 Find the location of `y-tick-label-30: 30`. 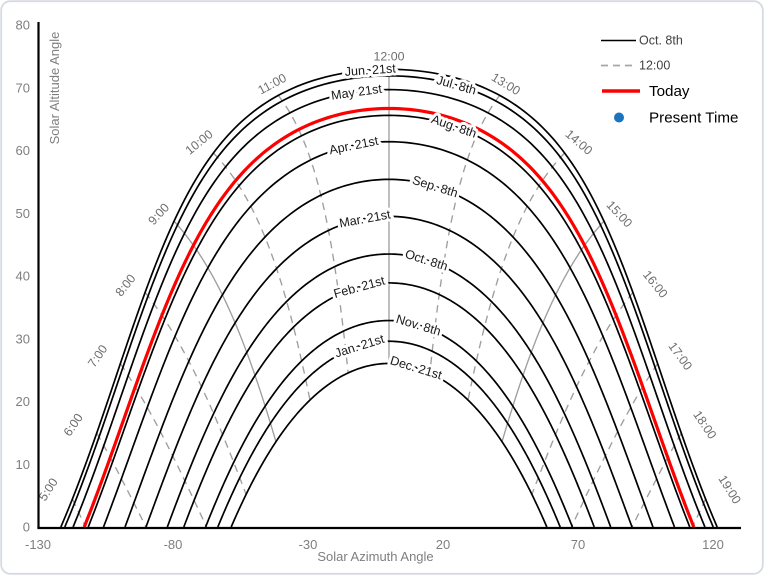

y-tick-label-30: 30 is located at coordinates (23, 338).